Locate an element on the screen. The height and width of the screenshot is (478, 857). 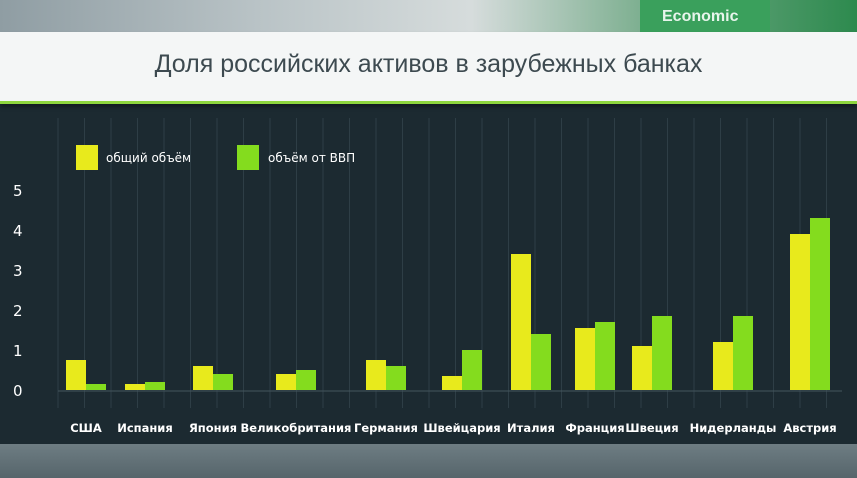
y-tick-label: 0 is located at coordinates (18, 391).